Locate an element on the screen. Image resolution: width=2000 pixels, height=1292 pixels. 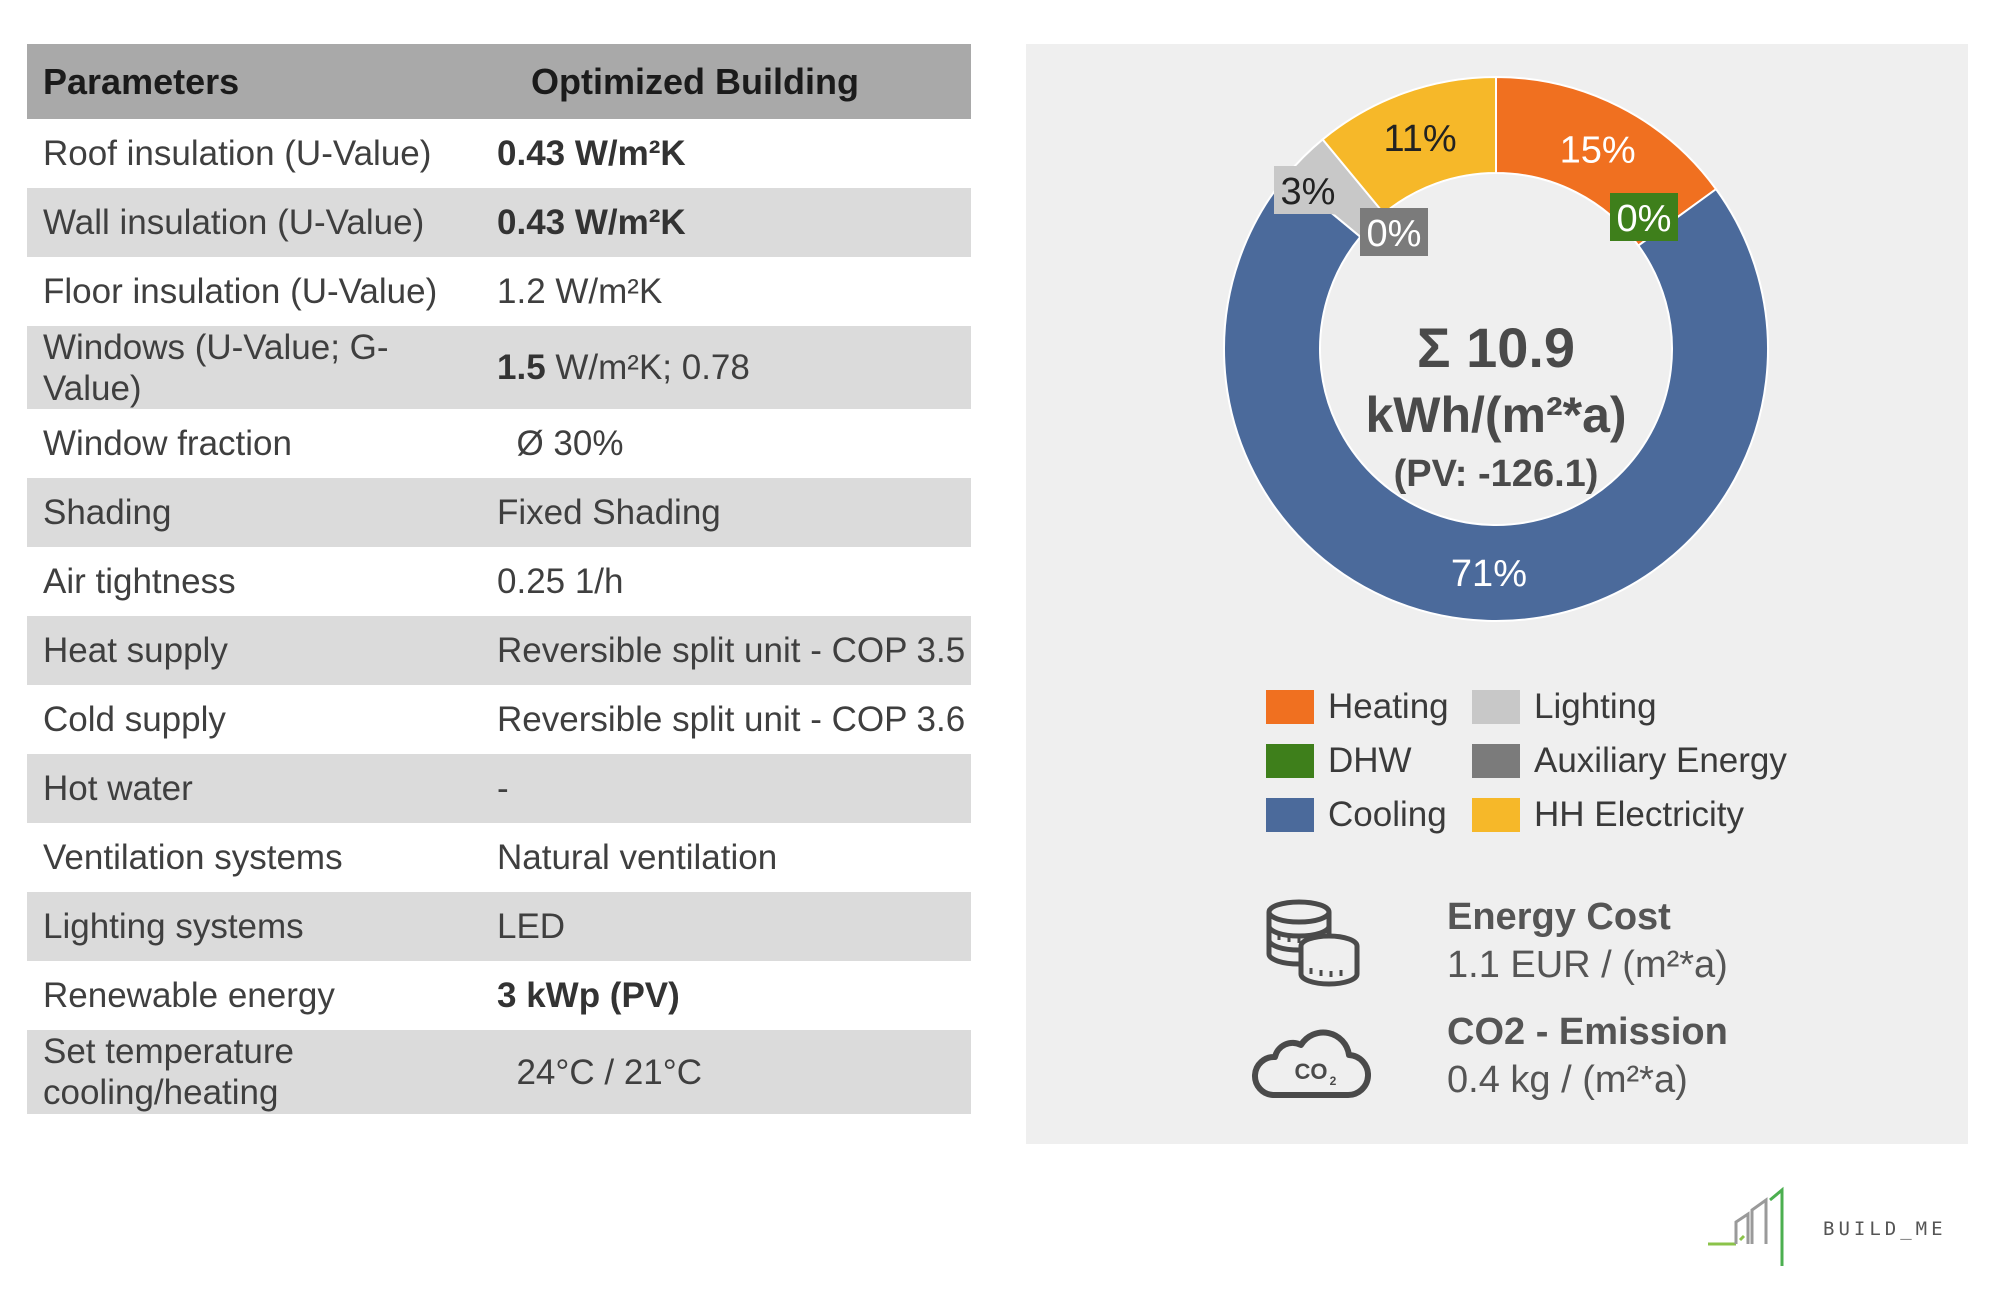
legend-item-cooling: Cooling is located at coordinates (1369, 814).